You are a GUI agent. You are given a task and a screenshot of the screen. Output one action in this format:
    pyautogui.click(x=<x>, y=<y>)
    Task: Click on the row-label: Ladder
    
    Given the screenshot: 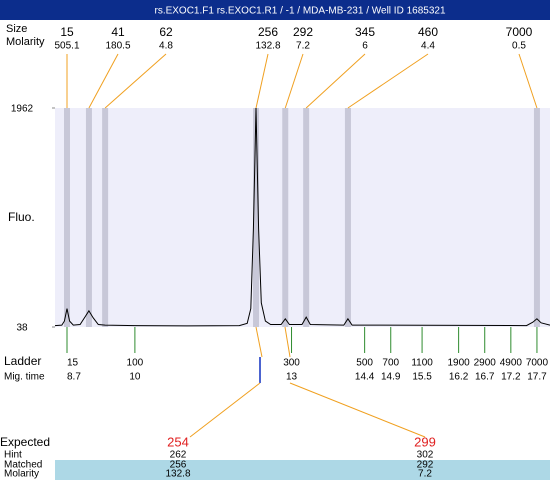 What is the action you would take?
    pyautogui.click(x=22, y=361)
    